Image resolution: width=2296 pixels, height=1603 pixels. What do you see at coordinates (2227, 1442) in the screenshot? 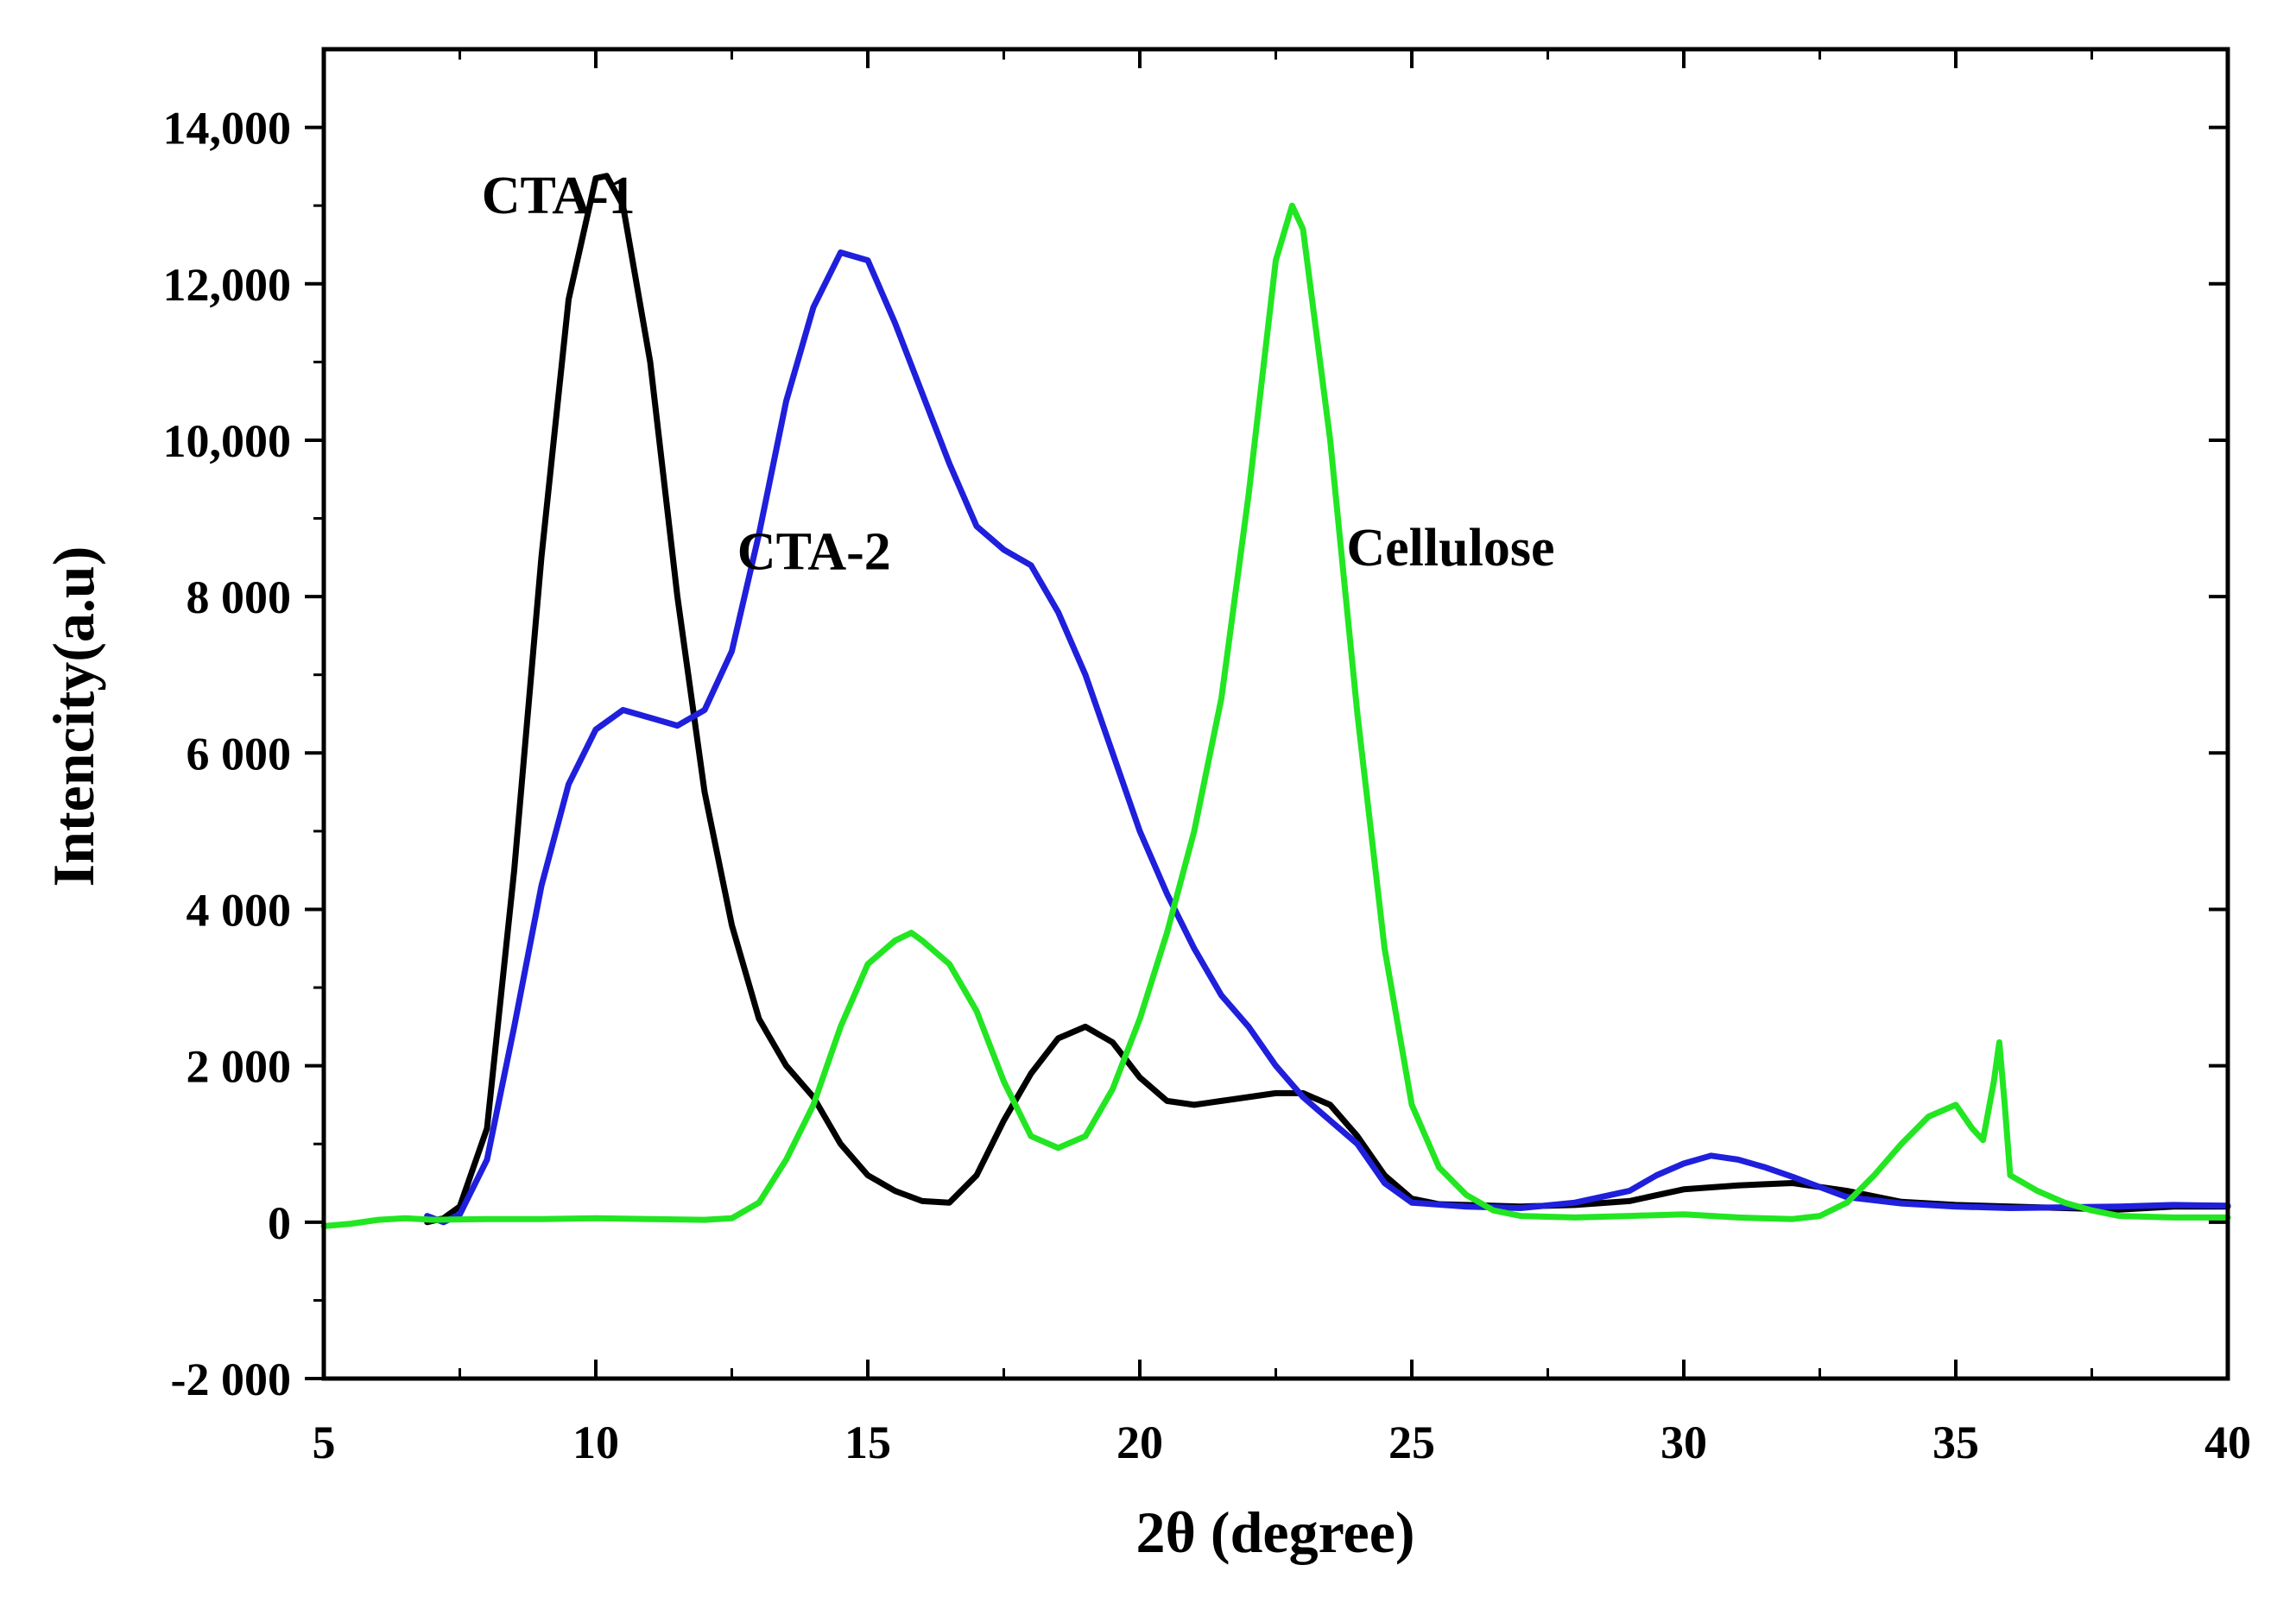
I see `x-tick-label: 40` at bounding box center [2227, 1442].